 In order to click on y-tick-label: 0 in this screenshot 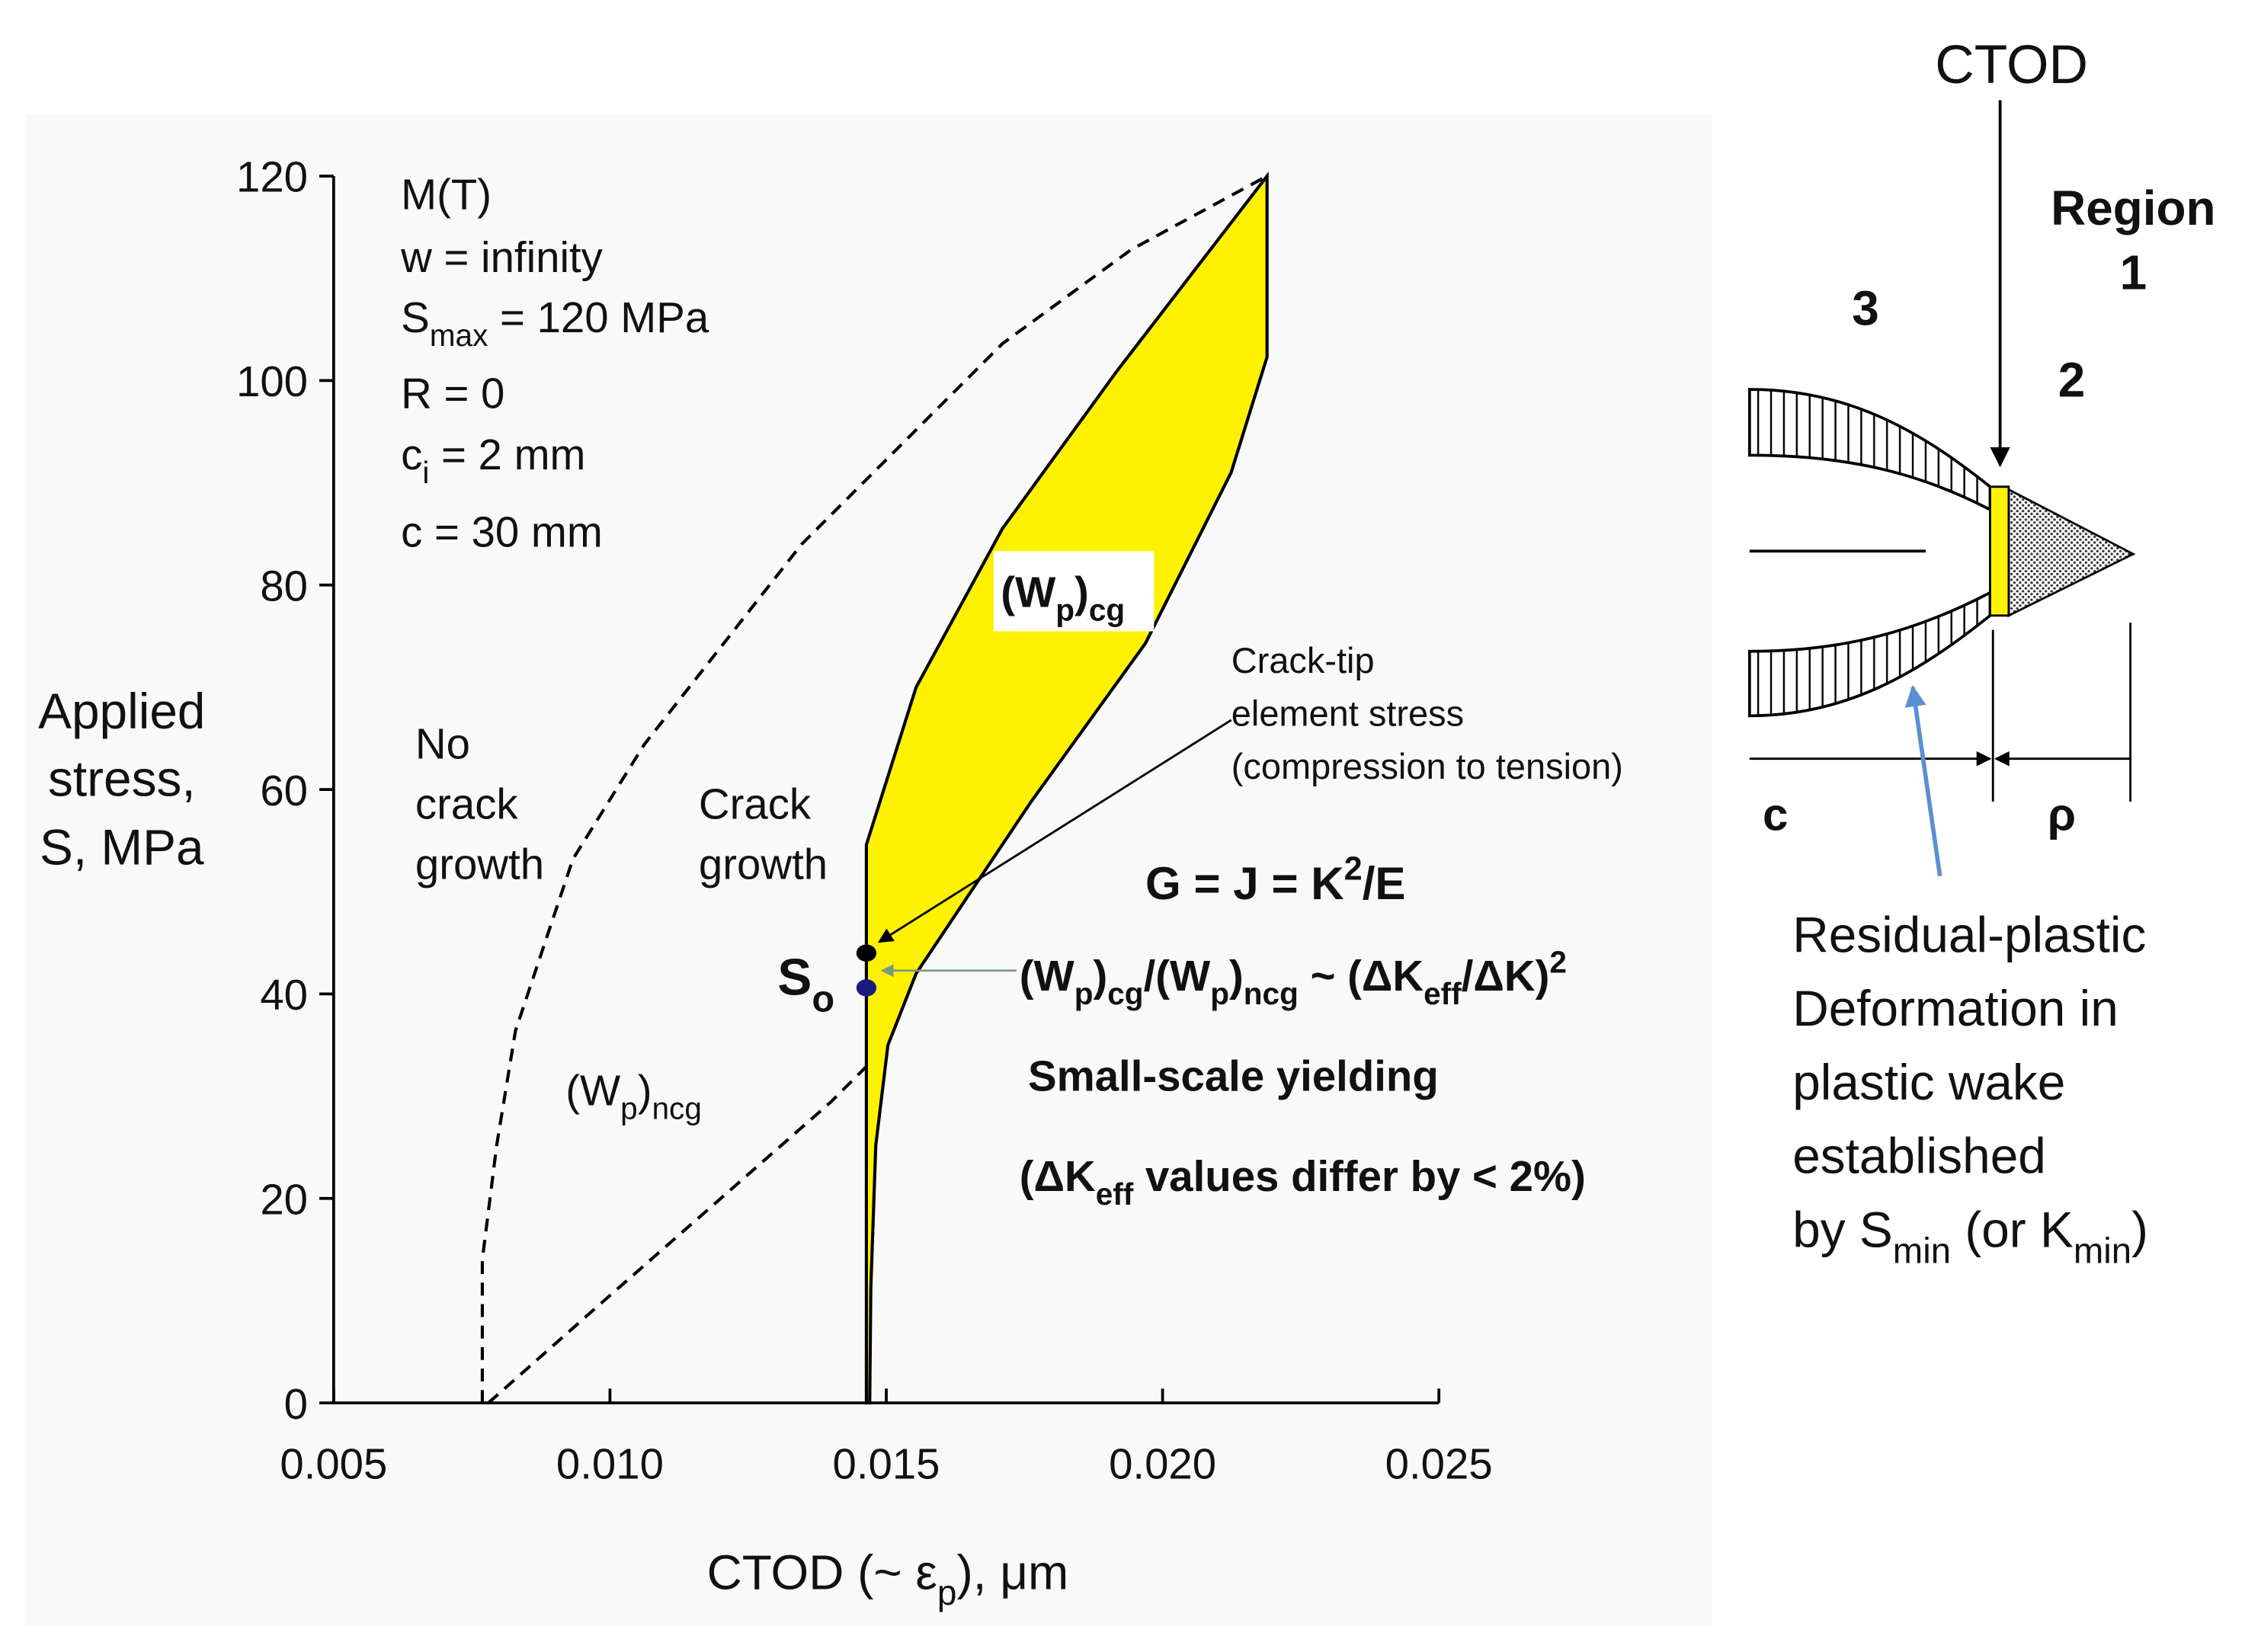, I will do `click(296, 1404)`.